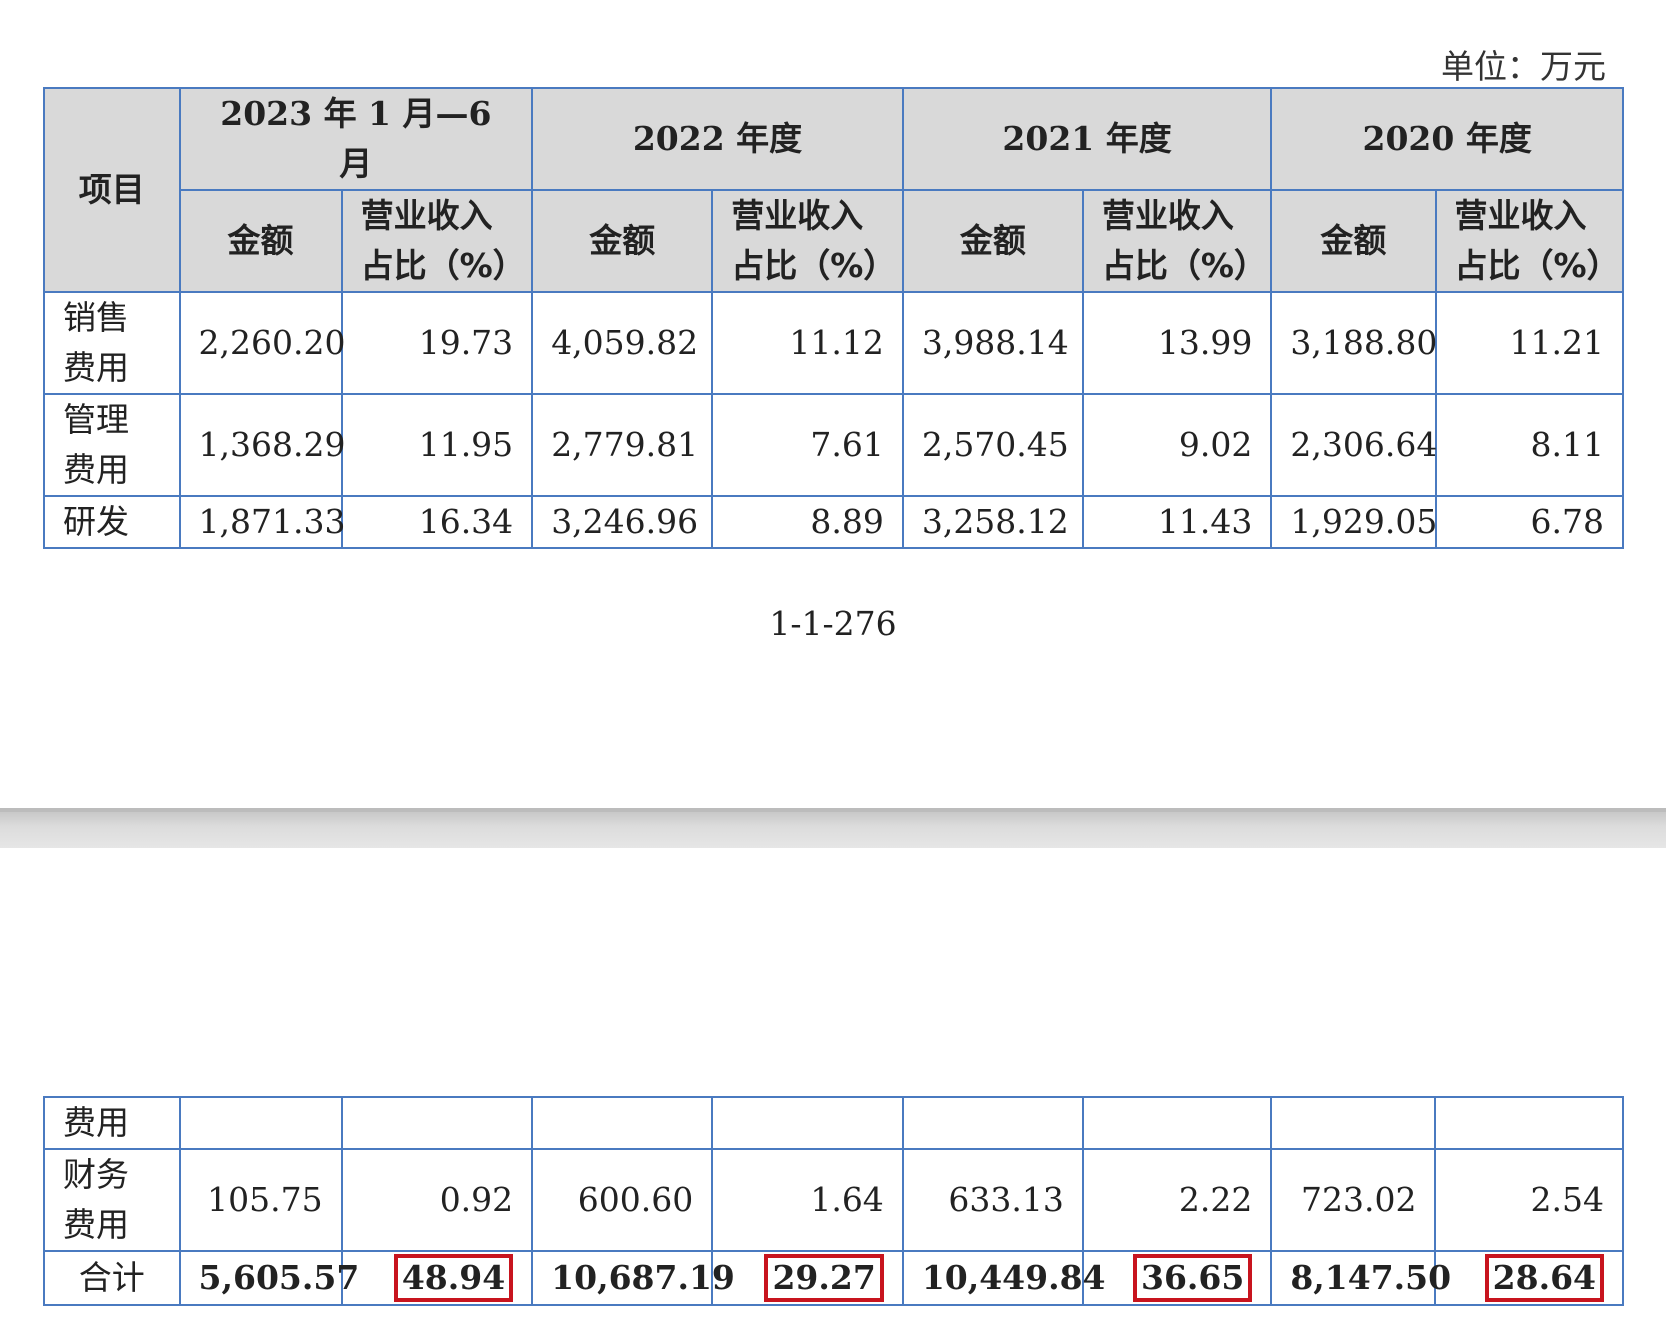 This screenshot has width=1666, height=1341. Describe the element at coordinates (1087, 139) in the screenshot. I see `header-period-2021: 2021 年度` at that location.